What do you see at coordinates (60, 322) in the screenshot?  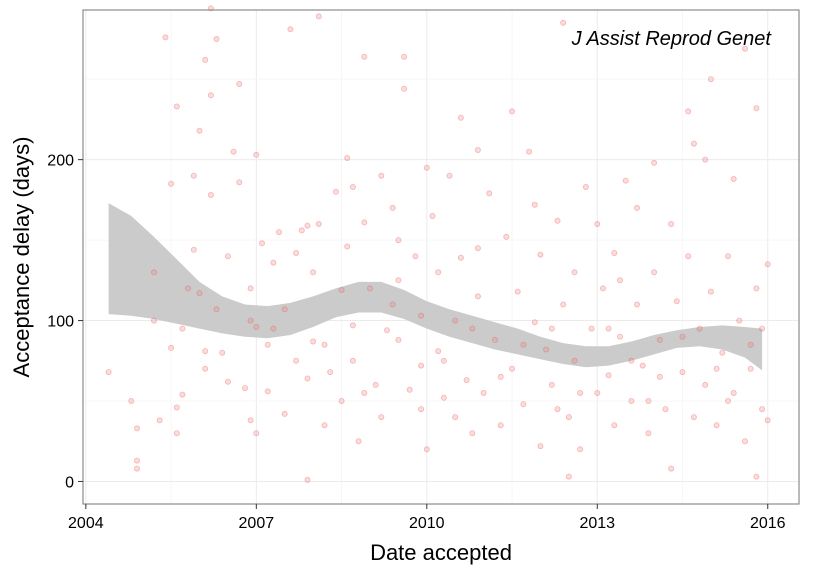 I see `y-tick-label: 100` at bounding box center [60, 322].